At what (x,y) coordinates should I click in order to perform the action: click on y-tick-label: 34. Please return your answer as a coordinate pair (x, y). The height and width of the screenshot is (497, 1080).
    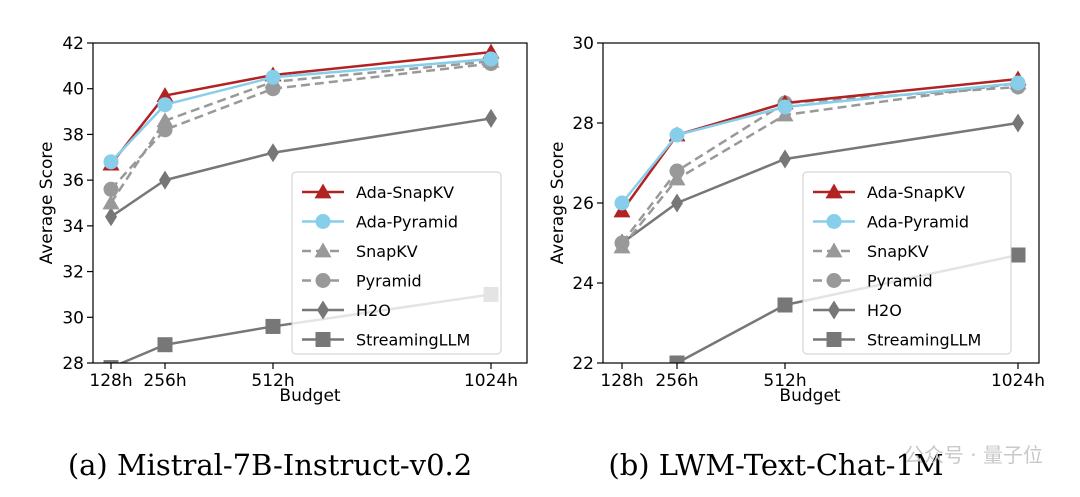
    Looking at the image, I should click on (73, 227).